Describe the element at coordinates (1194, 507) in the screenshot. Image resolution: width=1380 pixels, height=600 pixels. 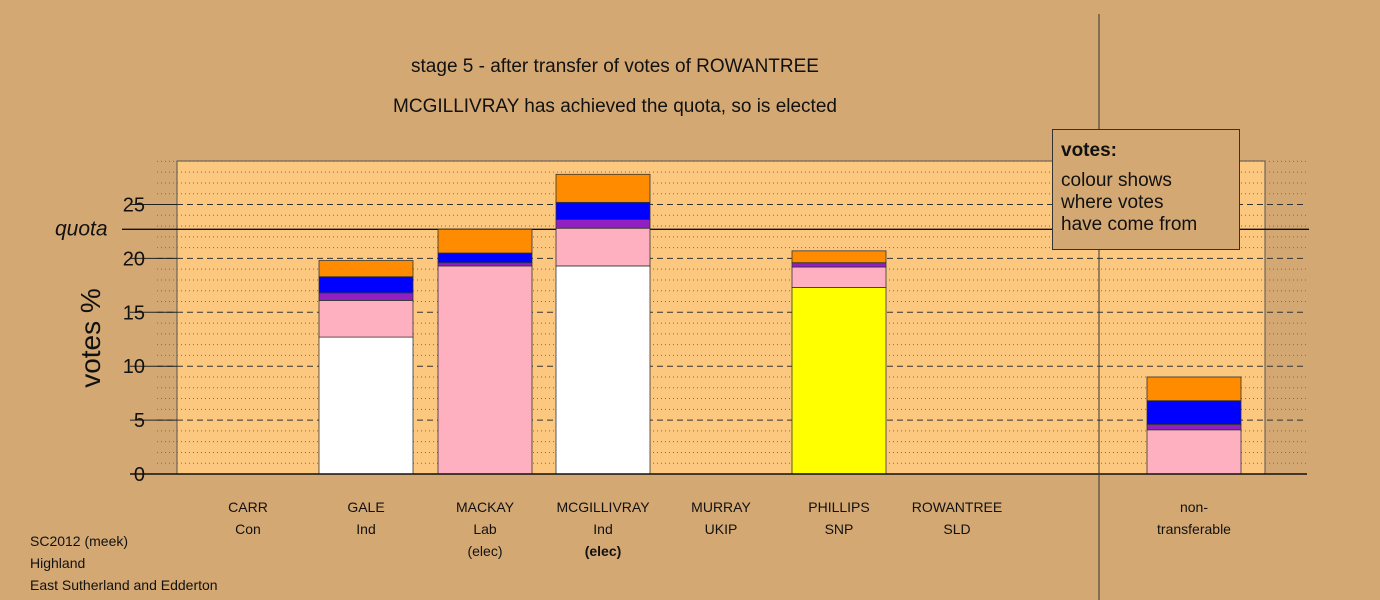
I see `category-label-name: non-` at that location.